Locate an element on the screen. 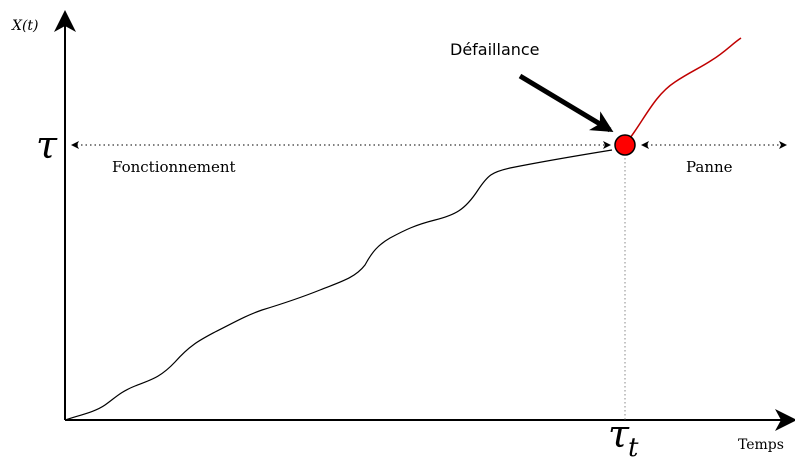 This screenshot has height=458, width=795. event-arrow is located at coordinates (566, 103).